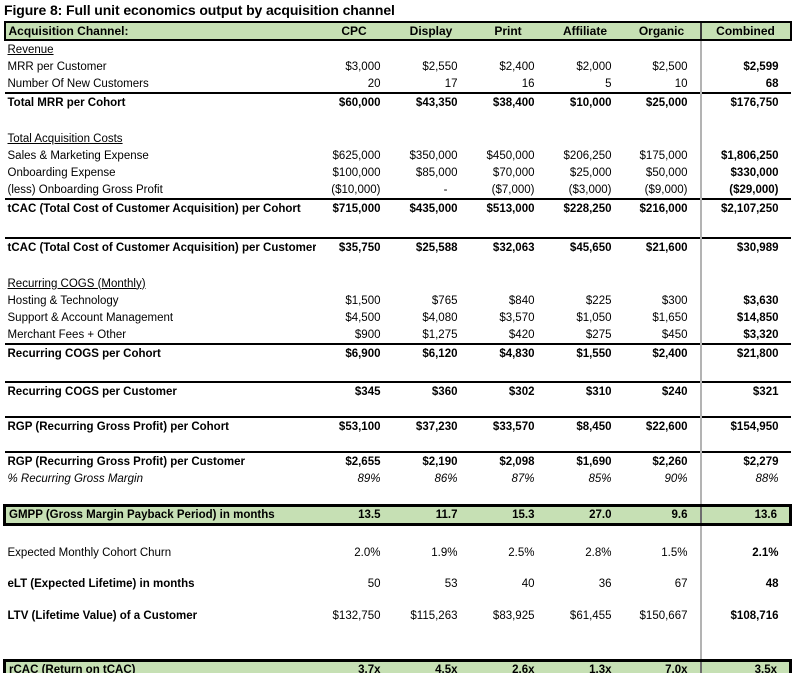 This screenshot has height=673, width=793. What do you see at coordinates (431, 425) in the screenshot?
I see `cell: $37,230` at bounding box center [431, 425].